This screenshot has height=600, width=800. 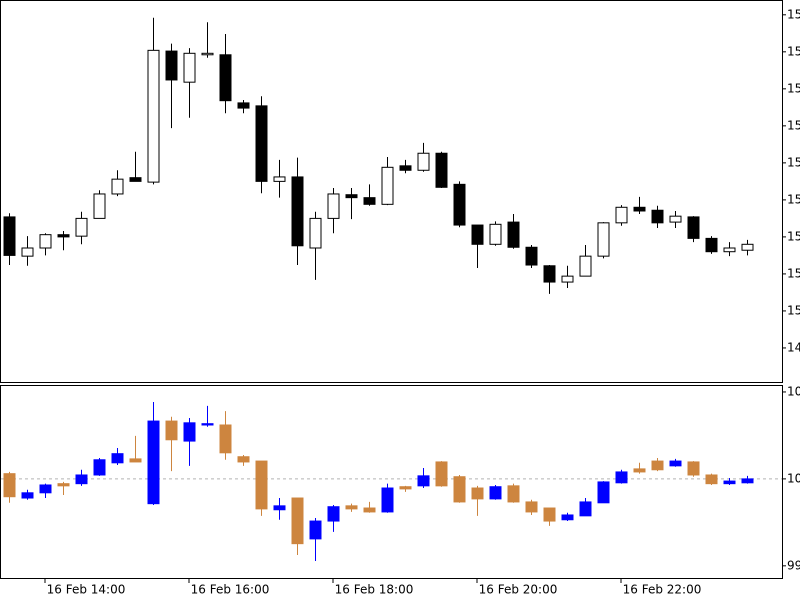 I want to click on x-tick-label: 16 Feb 14:00, so click(x=86, y=590).